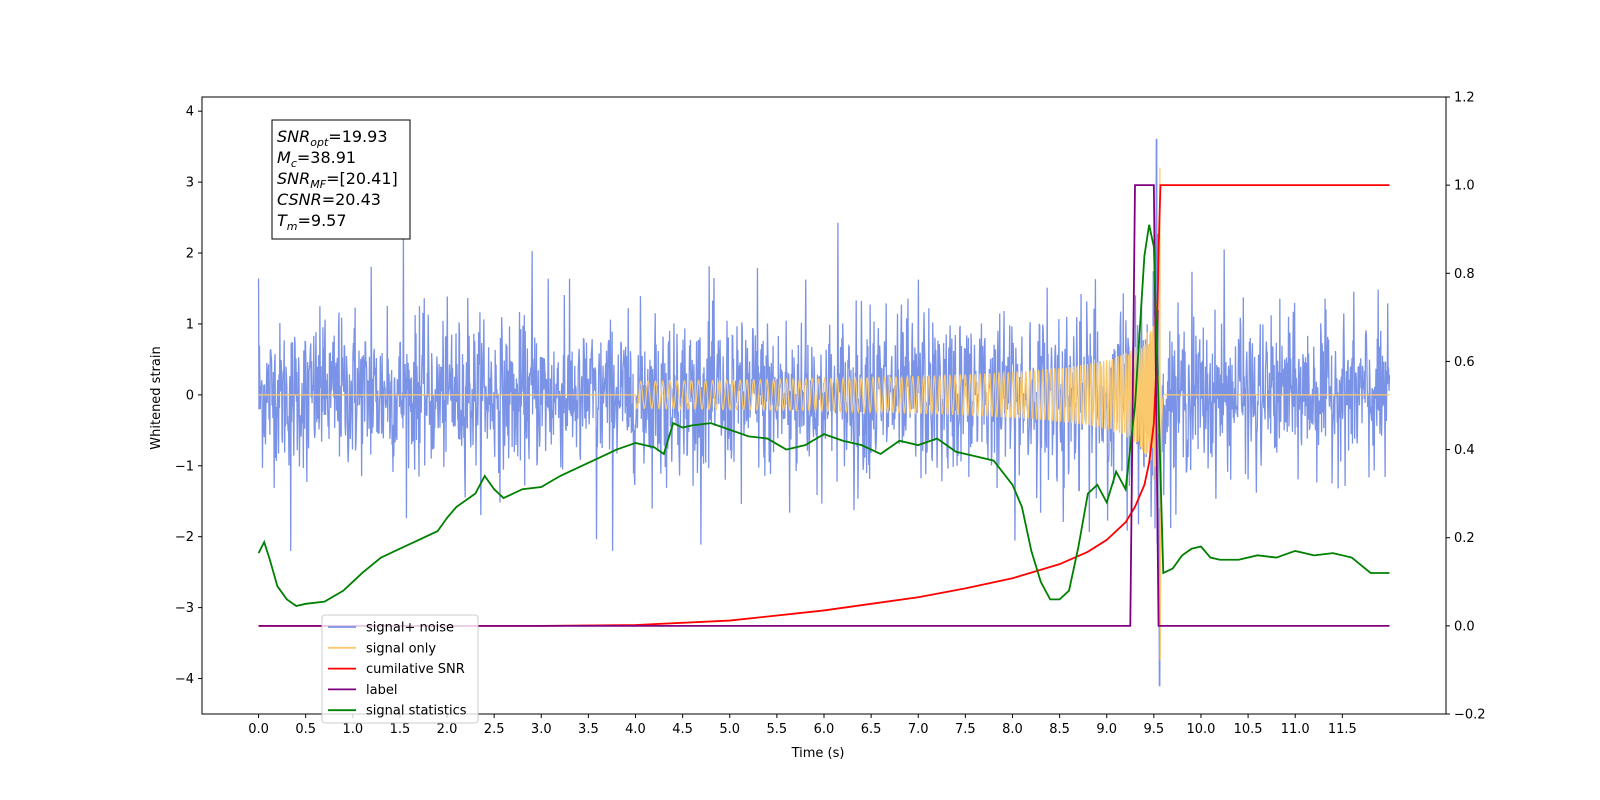 The image size is (1600, 800). I want to click on x-tick-label: 7.0, so click(918, 729).